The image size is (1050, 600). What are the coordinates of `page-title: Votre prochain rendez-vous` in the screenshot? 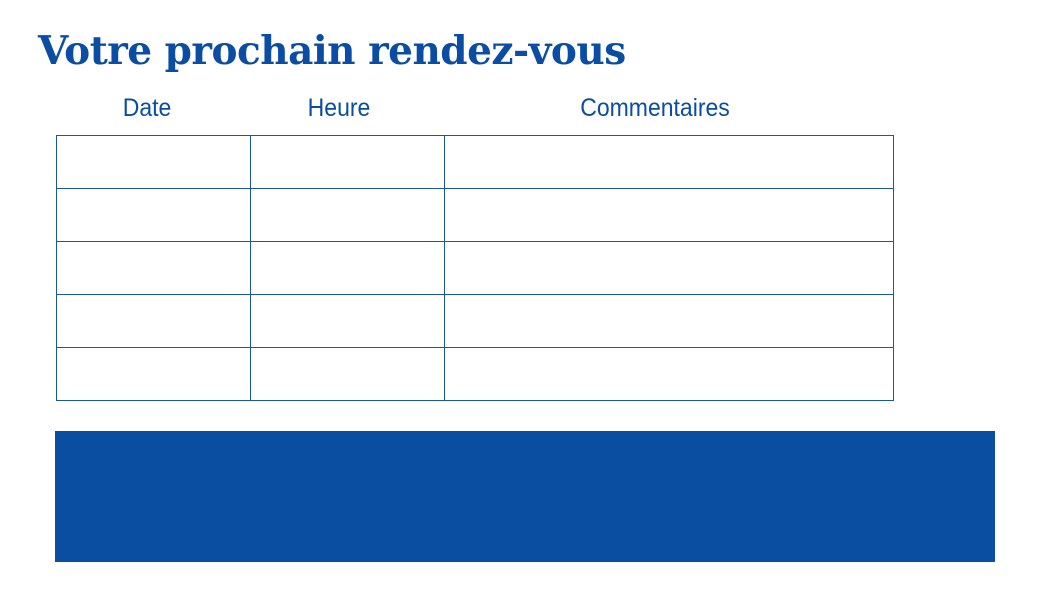 It's located at (332, 51).